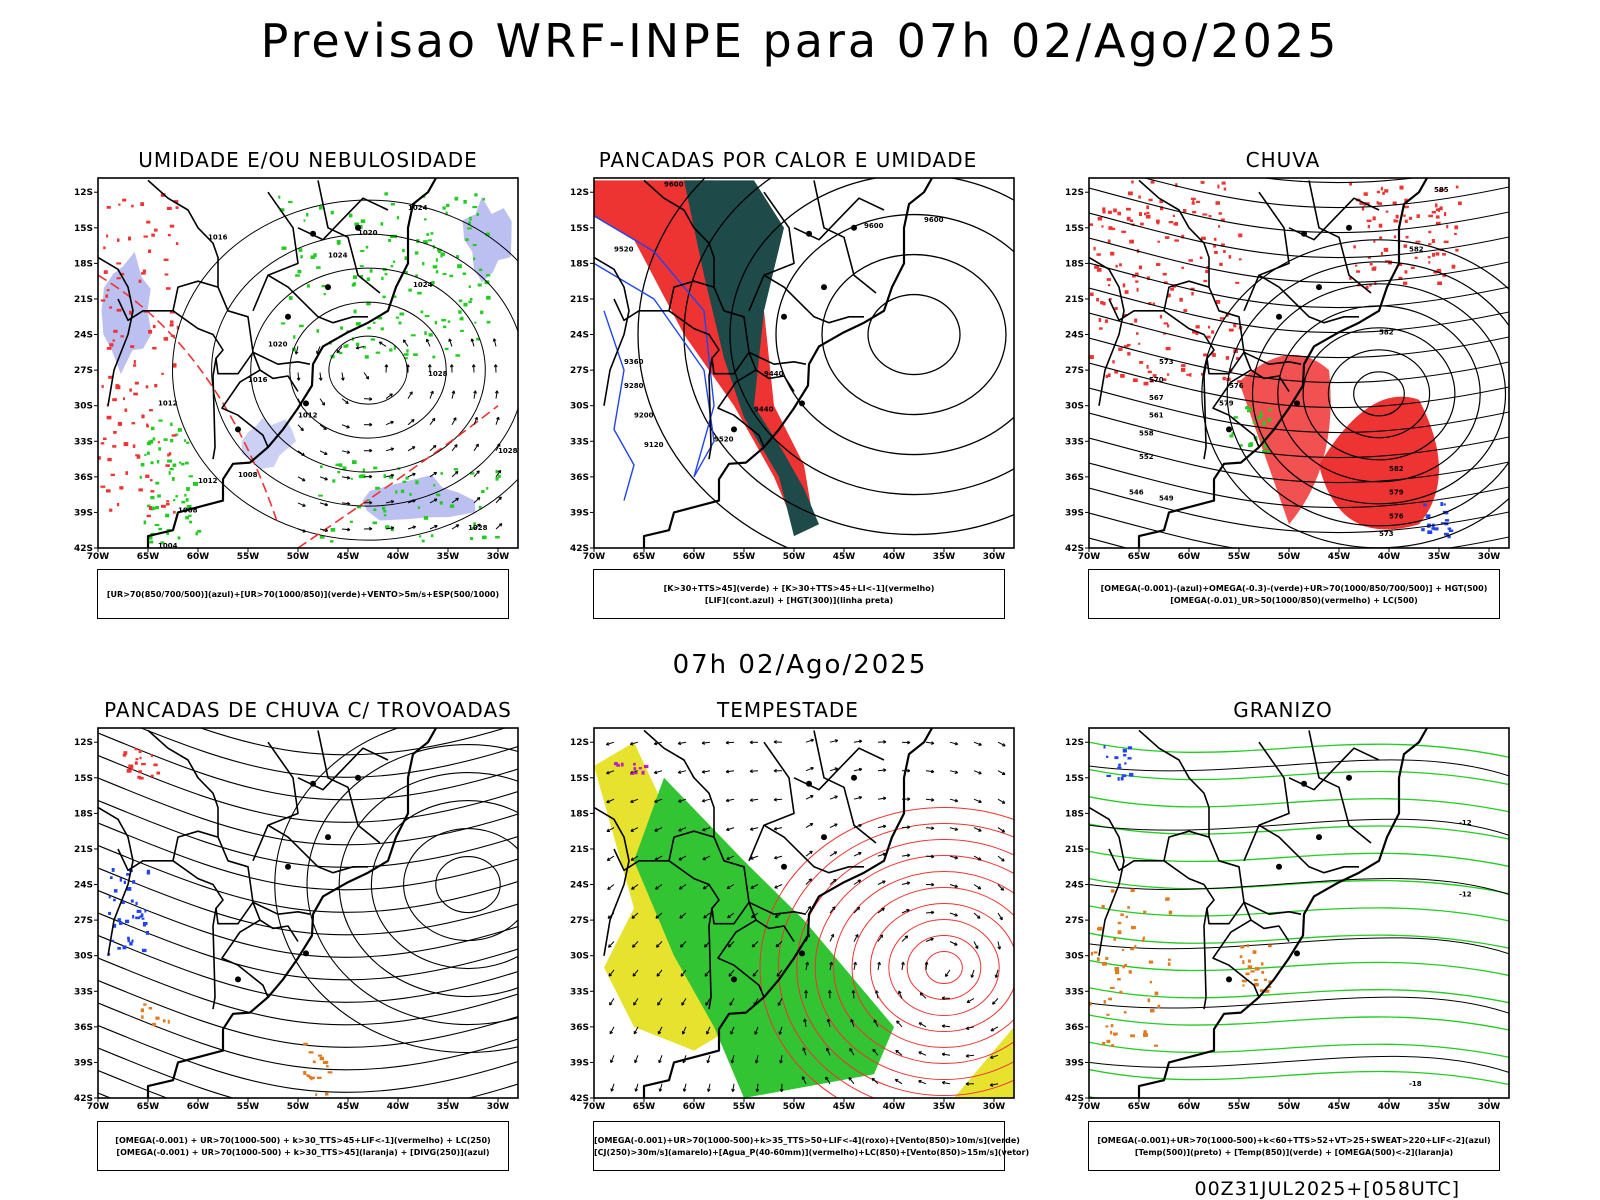 The width and height of the screenshot is (1600, 1200). What do you see at coordinates (984, 1062) in the screenshot?
I see `jet-yellow-area` at bounding box center [984, 1062].